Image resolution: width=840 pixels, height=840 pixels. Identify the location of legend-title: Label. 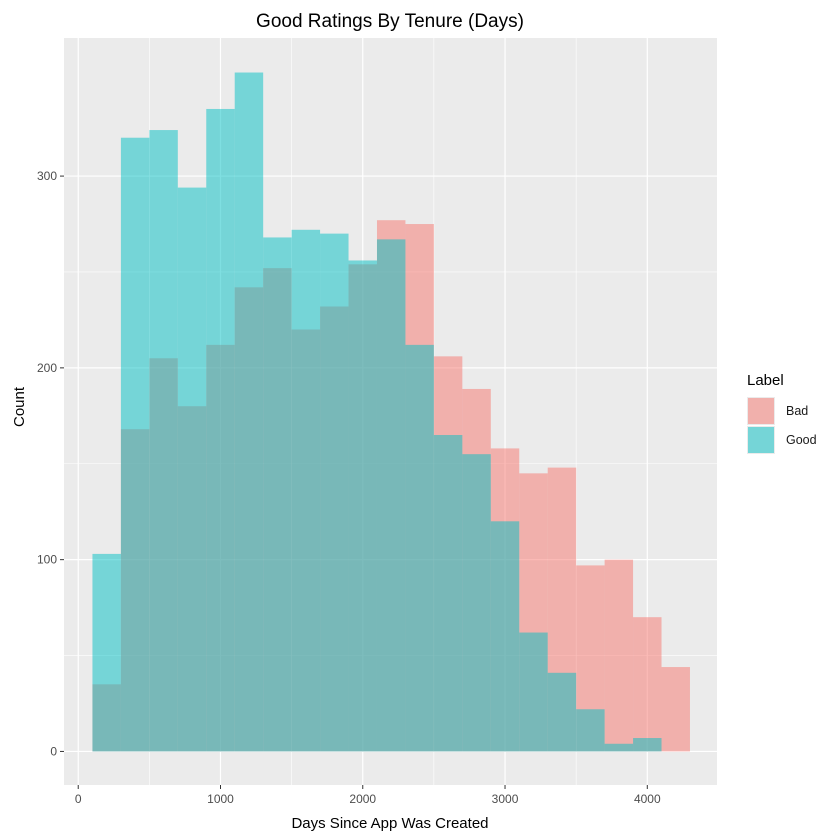
(765, 380).